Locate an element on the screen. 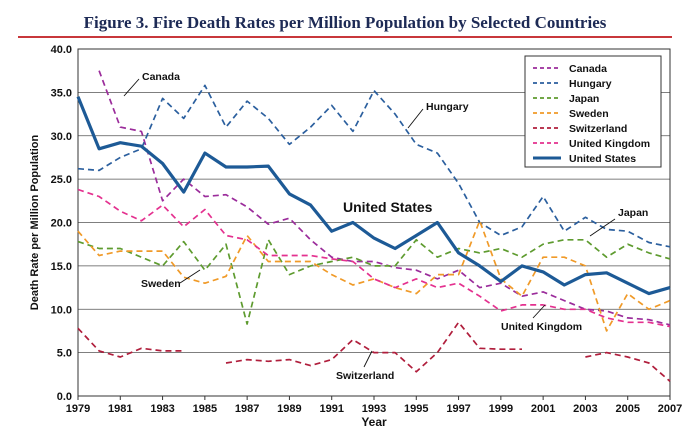 The image size is (690, 427). x-axis-title: Year is located at coordinates (374, 421).